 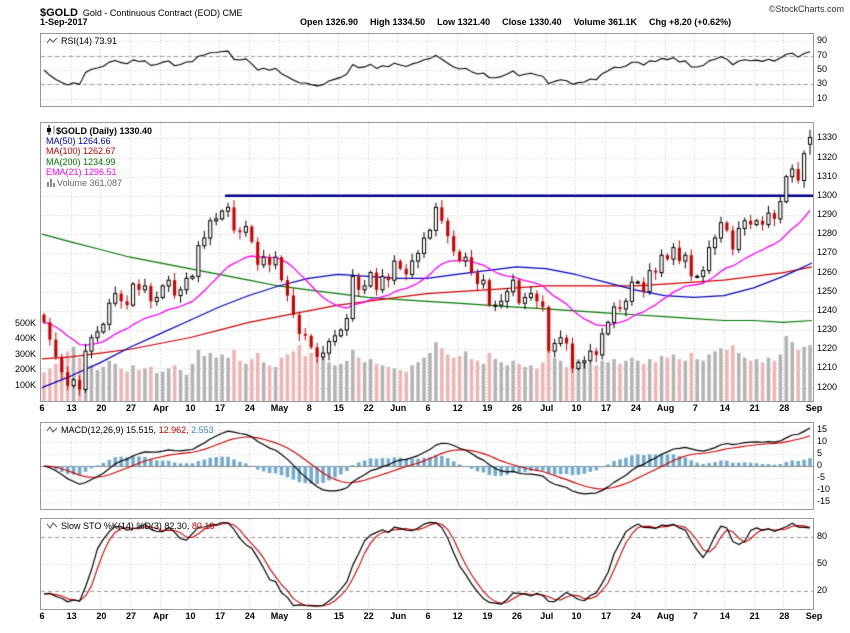 What do you see at coordinates (131, 408) in the screenshot?
I see `x-axis-label: 27` at bounding box center [131, 408].